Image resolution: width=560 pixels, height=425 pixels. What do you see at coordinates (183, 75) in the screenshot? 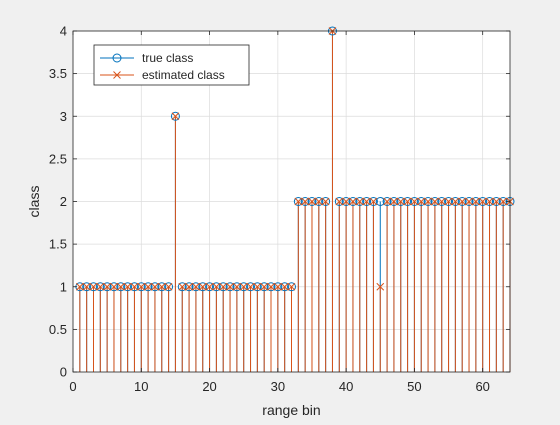
I see `legend-label-estimated-class: estimated class` at bounding box center [183, 75].